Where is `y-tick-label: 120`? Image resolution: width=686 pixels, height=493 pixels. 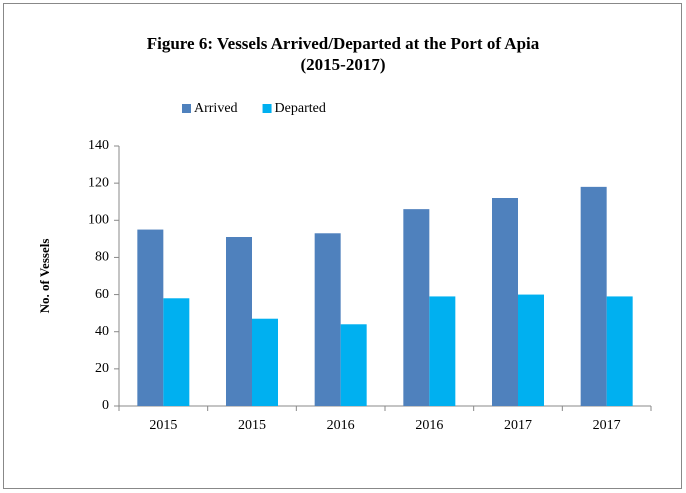
y-tick-label: 120 is located at coordinates (98, 182).